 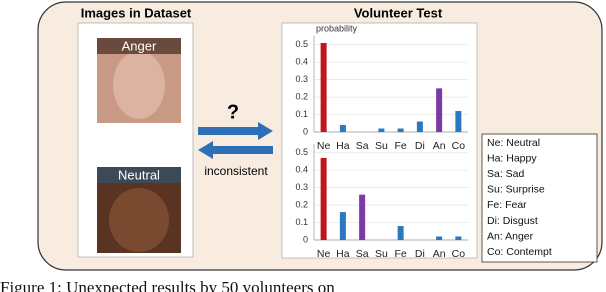 What do you see at coordinates (510, 236) in the screenshot?
I see `legend-item: An: Anger` at bounding box center [510, 236].